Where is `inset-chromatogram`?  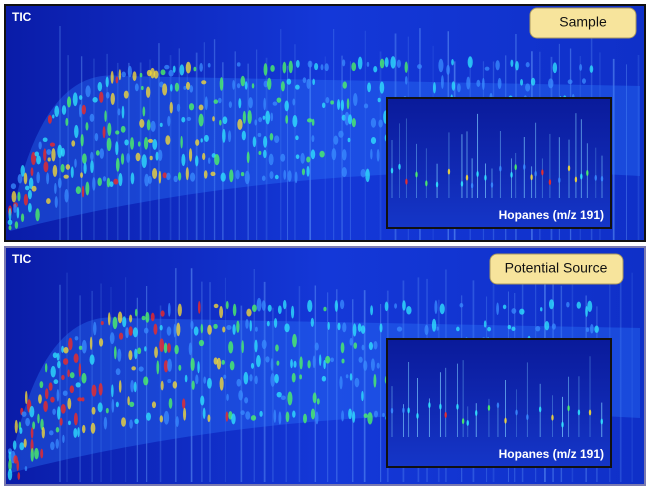
inset-chromatogram is located at coordinates (497, 155).